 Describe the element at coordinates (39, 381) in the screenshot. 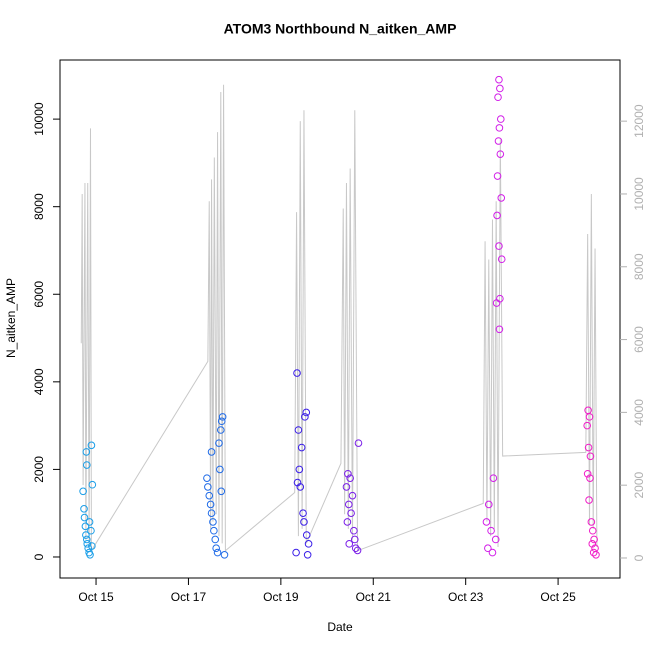

I see `y-tick-label: 4000` at that location.